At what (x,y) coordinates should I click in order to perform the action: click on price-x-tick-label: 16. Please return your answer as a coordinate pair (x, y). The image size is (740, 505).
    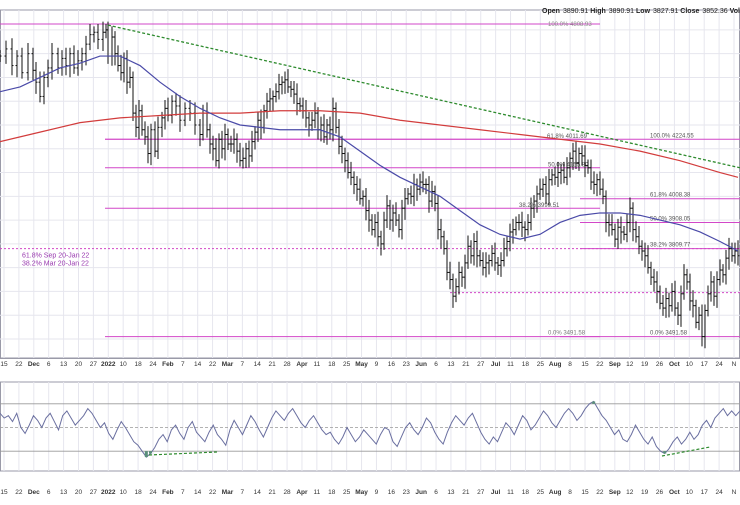
    Looking at the image, I should click on (392, 364).